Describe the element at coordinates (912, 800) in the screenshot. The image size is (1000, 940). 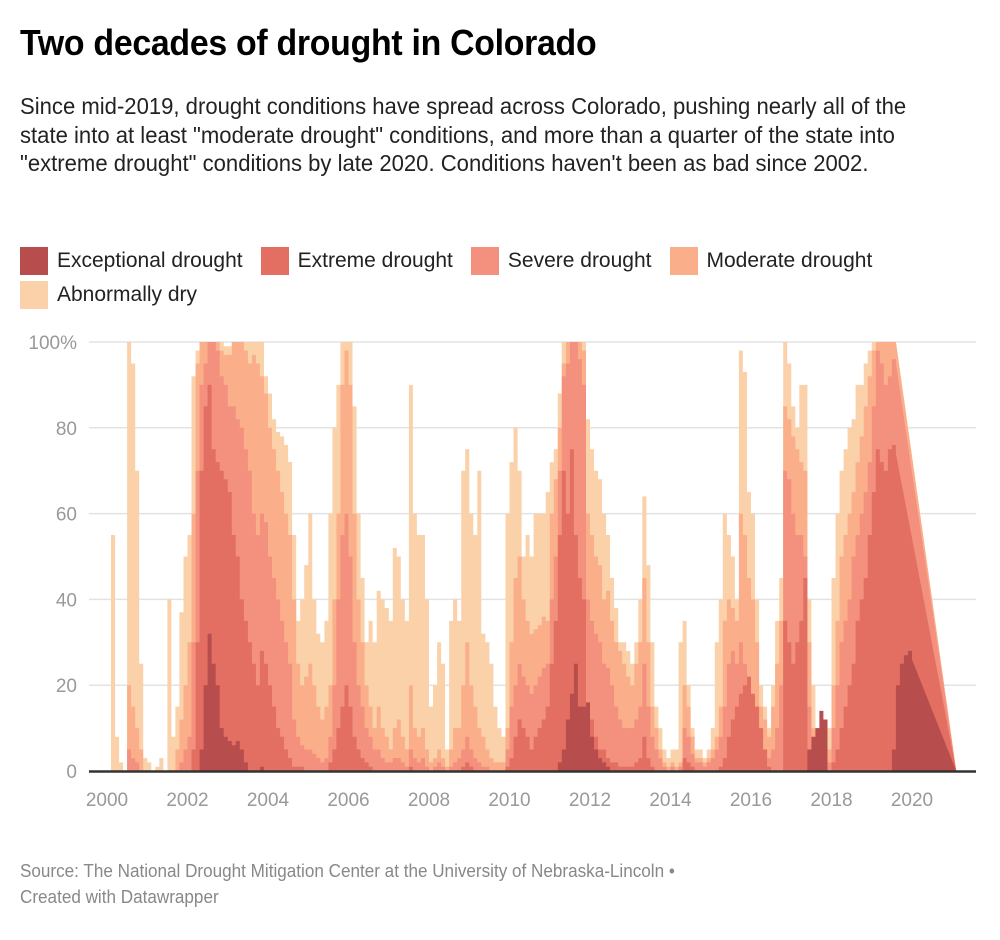
I see `x-tick-label: 2020` at that location.